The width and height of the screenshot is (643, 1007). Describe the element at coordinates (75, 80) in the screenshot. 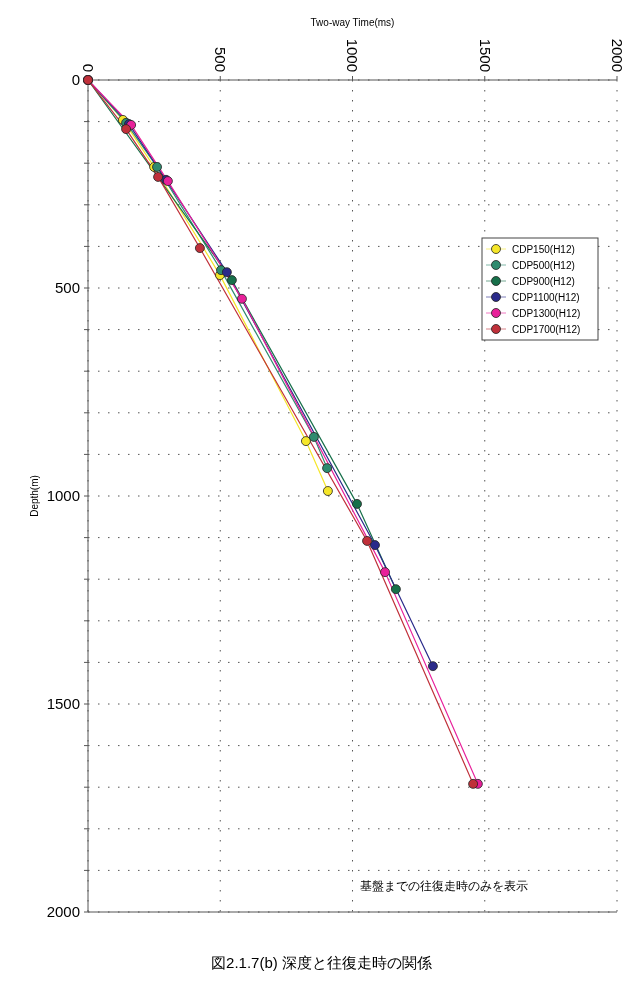

I see `y-tick-label: 0` at that location.